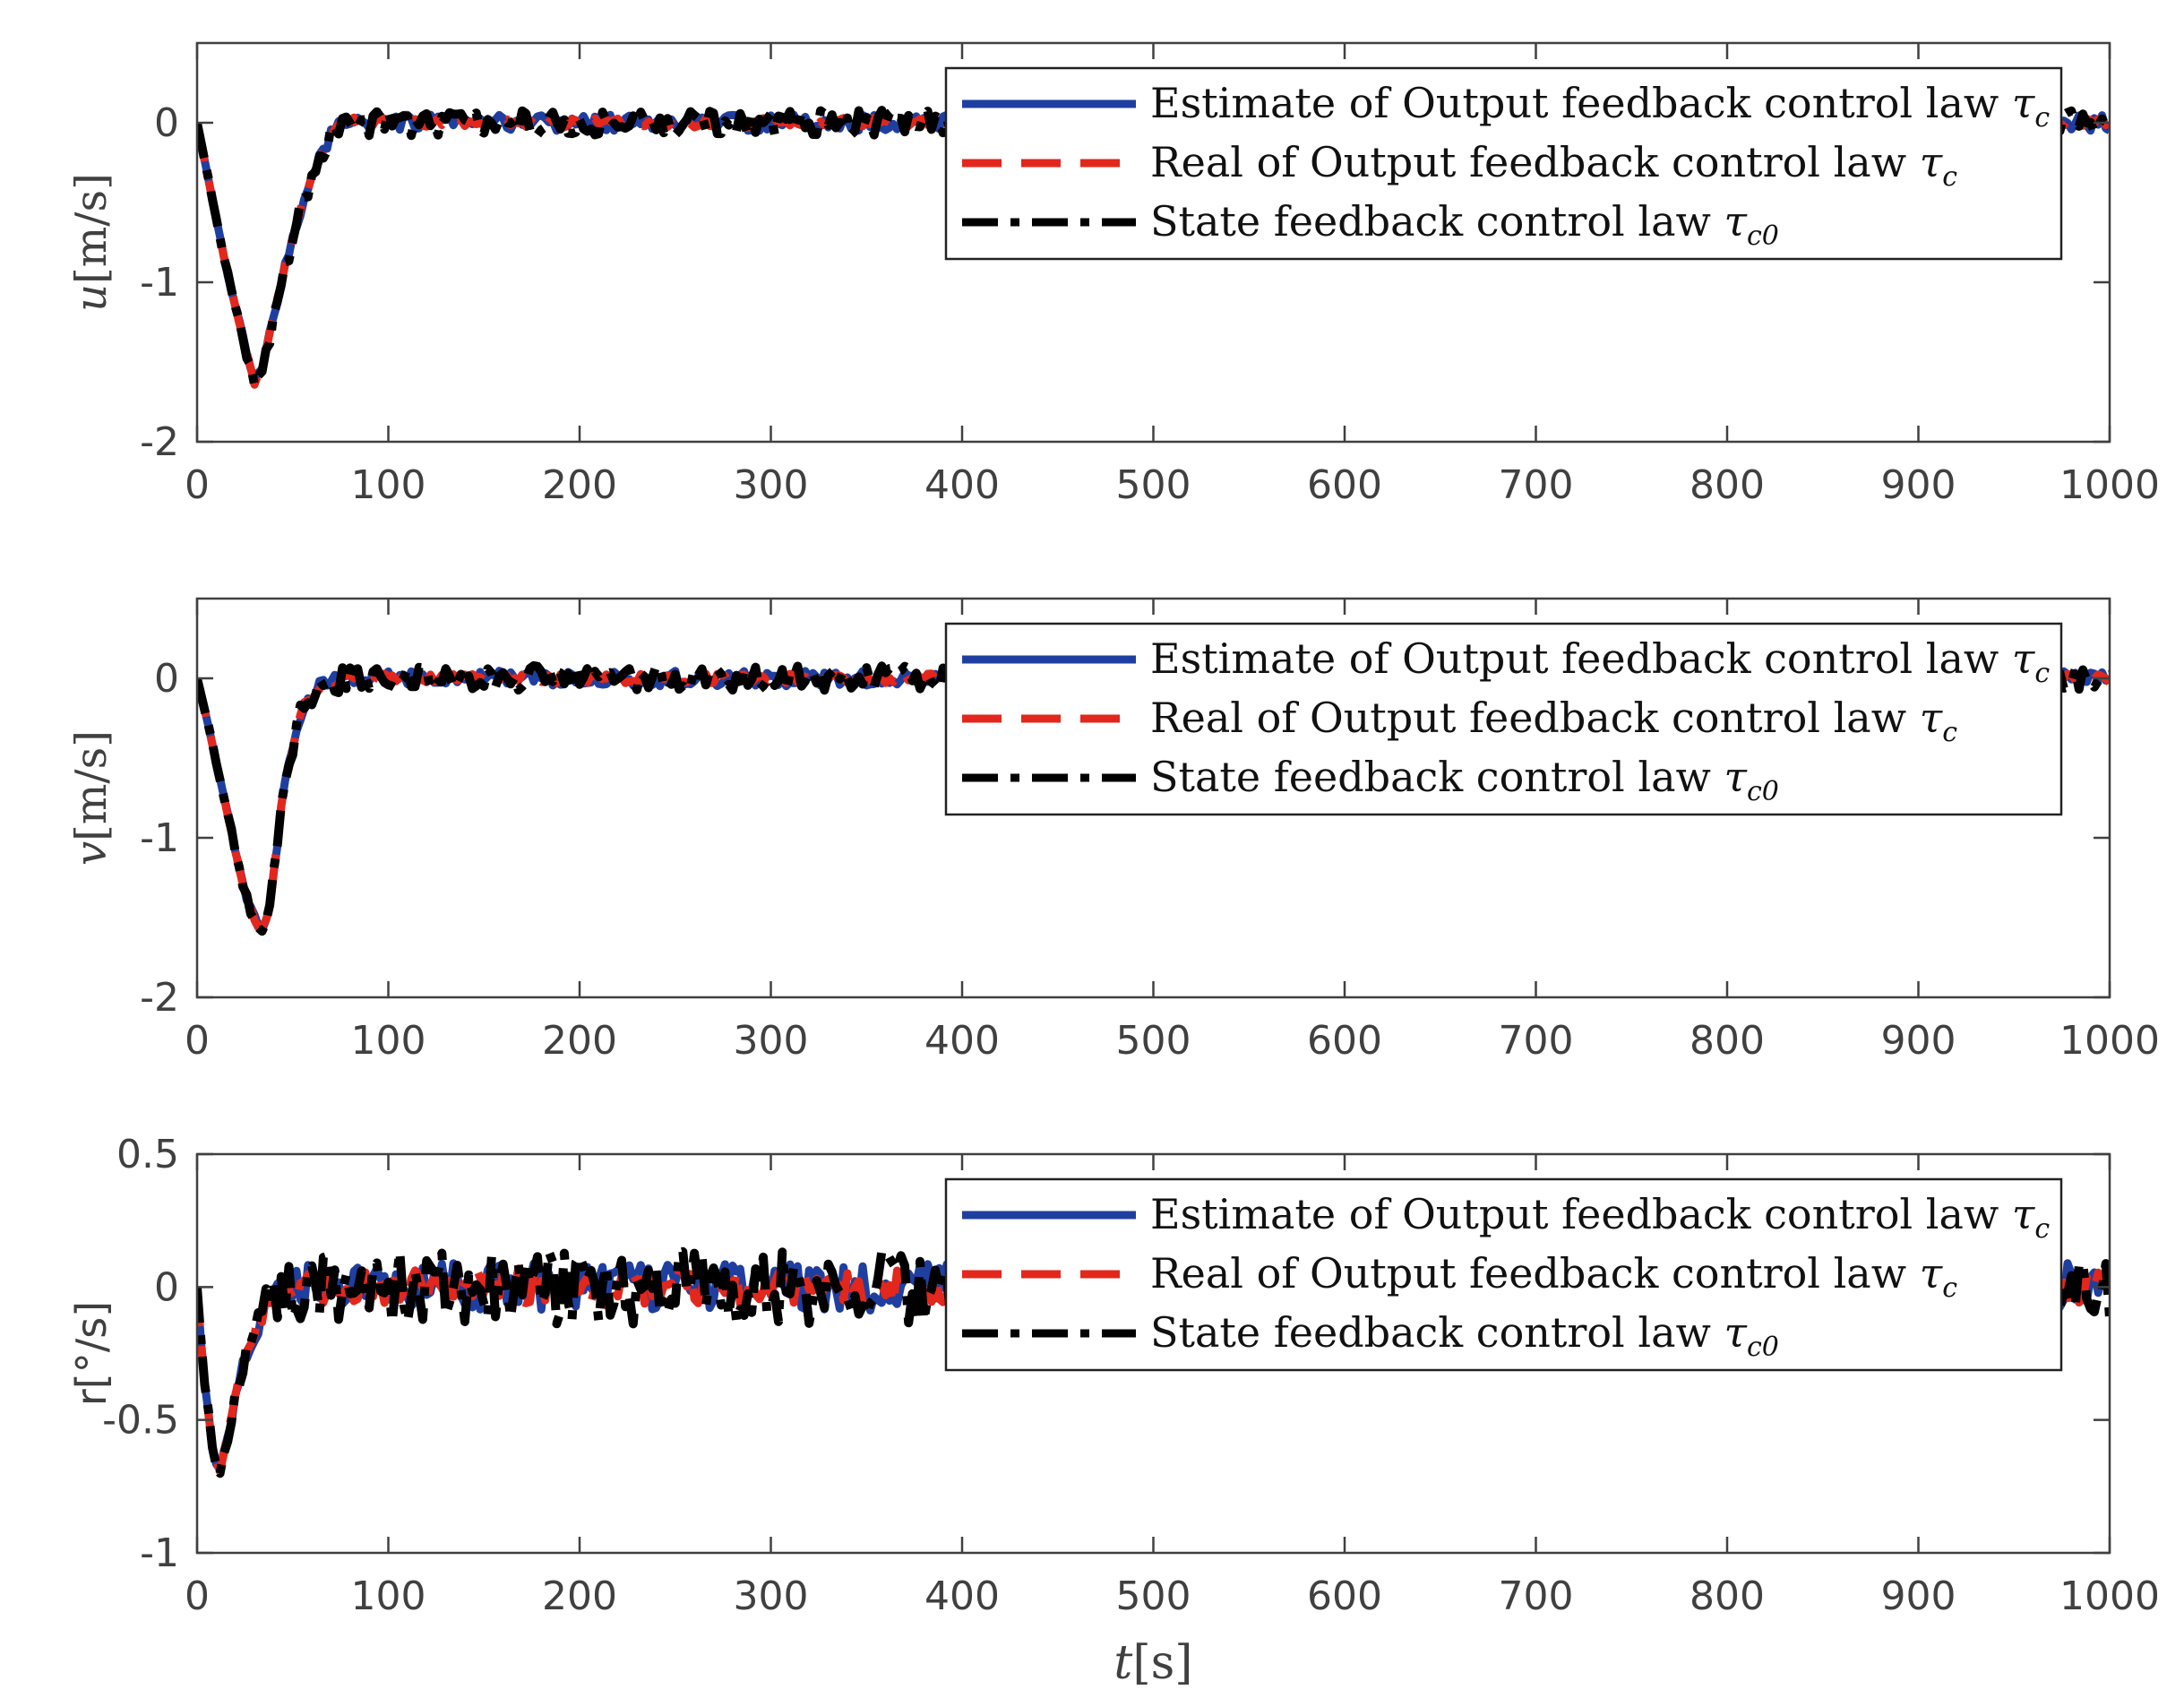 This screenshot has width=2184, height=1707. Describe the element at coordinates (91, 853) in the screenshot. I see `y-axis-symbol-v: v` at that location.